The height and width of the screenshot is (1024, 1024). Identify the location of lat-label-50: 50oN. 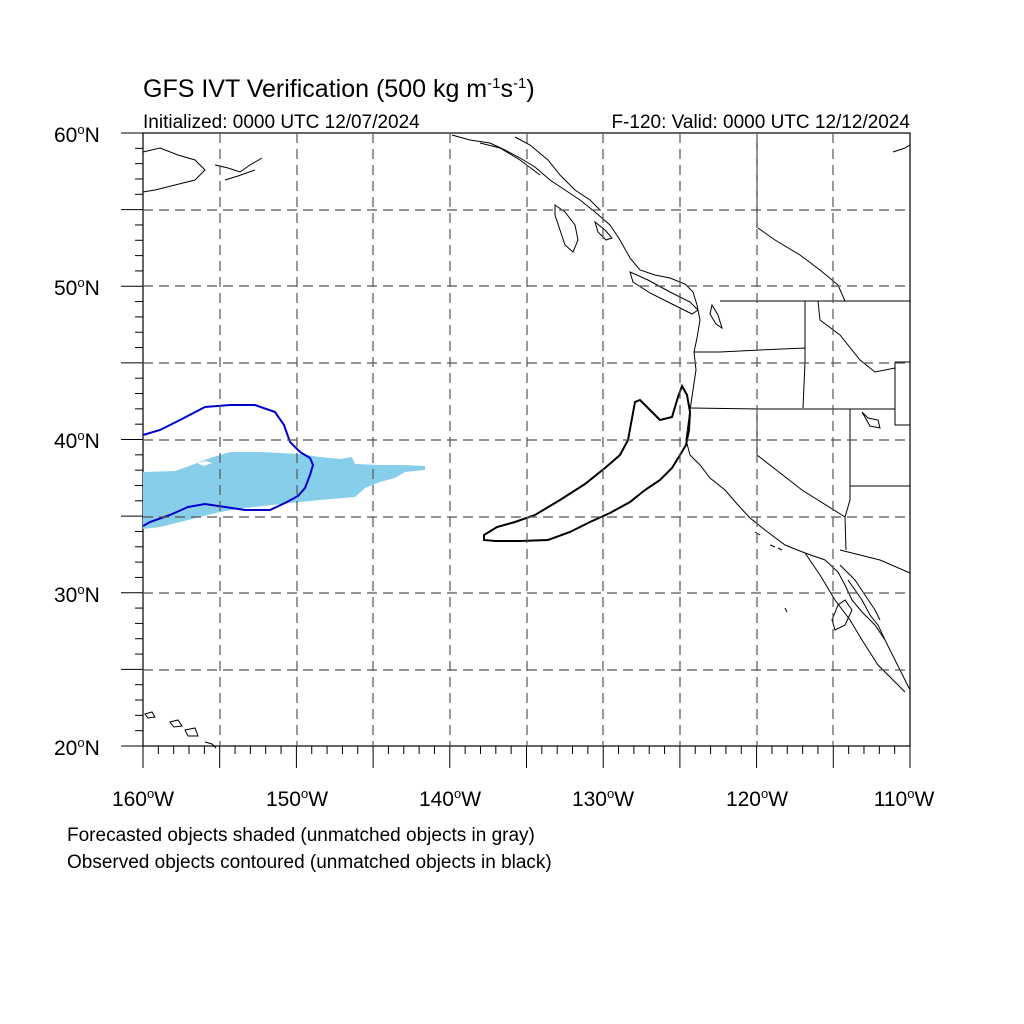
(77, 287).